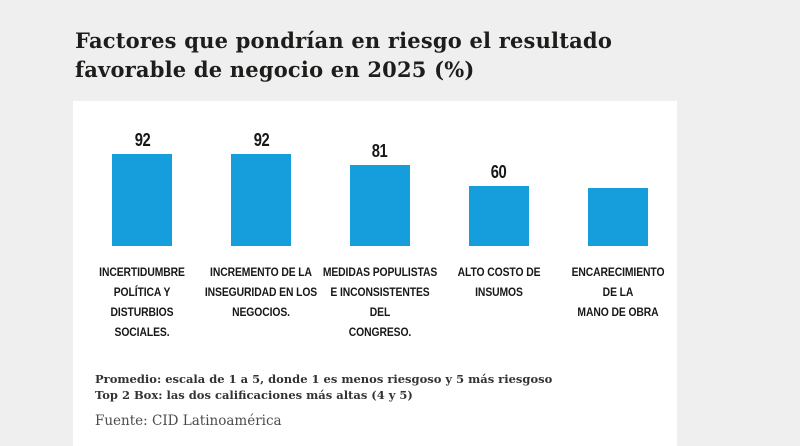  I want to click on bar-value-label: 60, so click(498, 172).